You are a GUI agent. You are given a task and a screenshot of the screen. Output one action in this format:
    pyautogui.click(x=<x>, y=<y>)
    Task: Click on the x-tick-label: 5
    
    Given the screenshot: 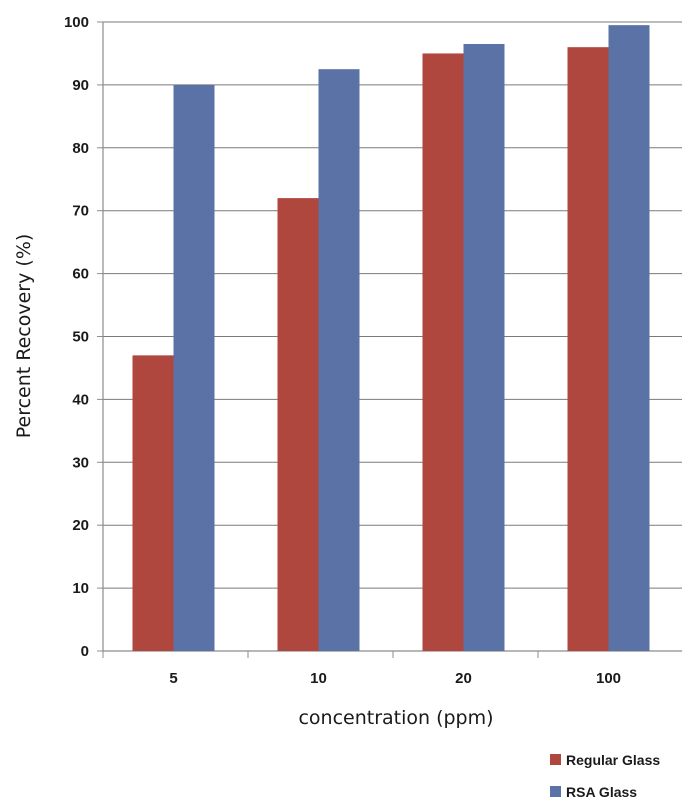 What is the action you would take?
    pyautogui.click(x=173, y=678)
    